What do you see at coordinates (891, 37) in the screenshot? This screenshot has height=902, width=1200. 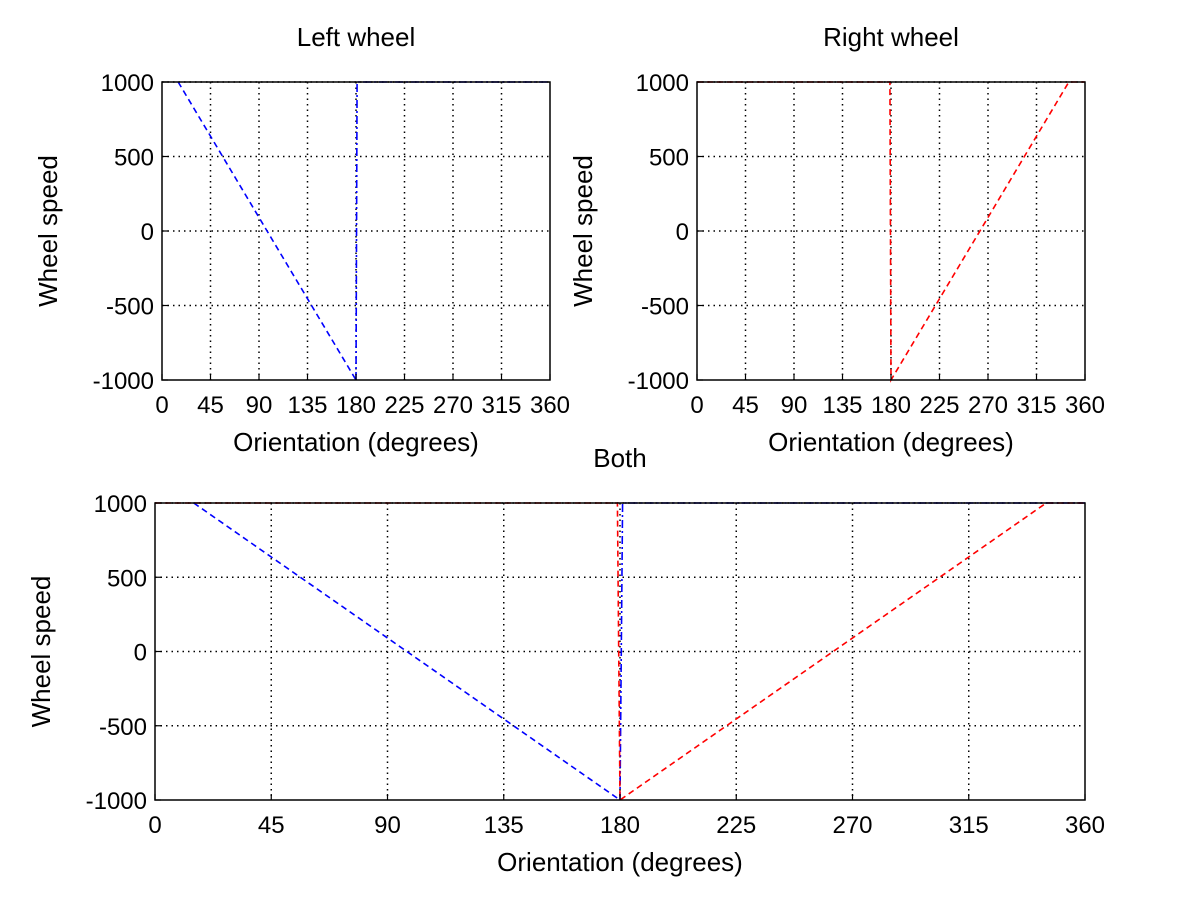 I see `chart-title: Right wheel` at bounding box center [891, 37].